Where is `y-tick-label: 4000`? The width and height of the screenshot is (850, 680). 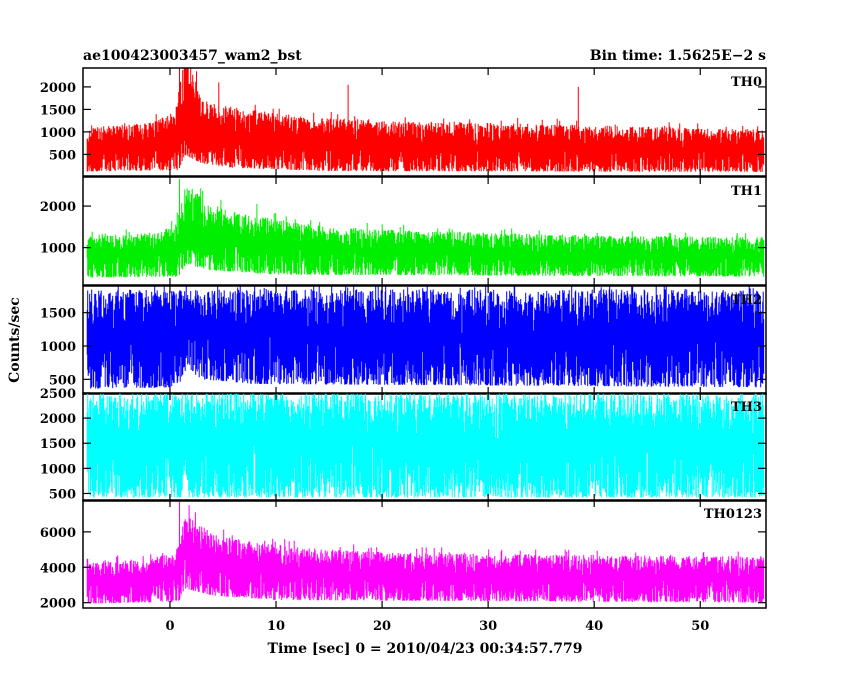 y-tick-label: 4000 is located at coordinates (58, 568).